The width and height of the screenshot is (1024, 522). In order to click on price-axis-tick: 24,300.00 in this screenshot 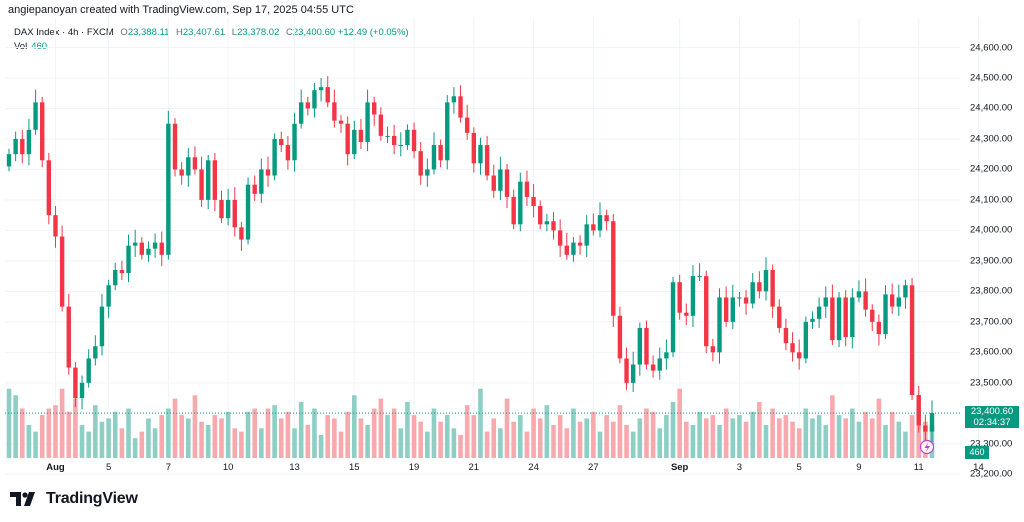, I will do `click(991, 139)`.